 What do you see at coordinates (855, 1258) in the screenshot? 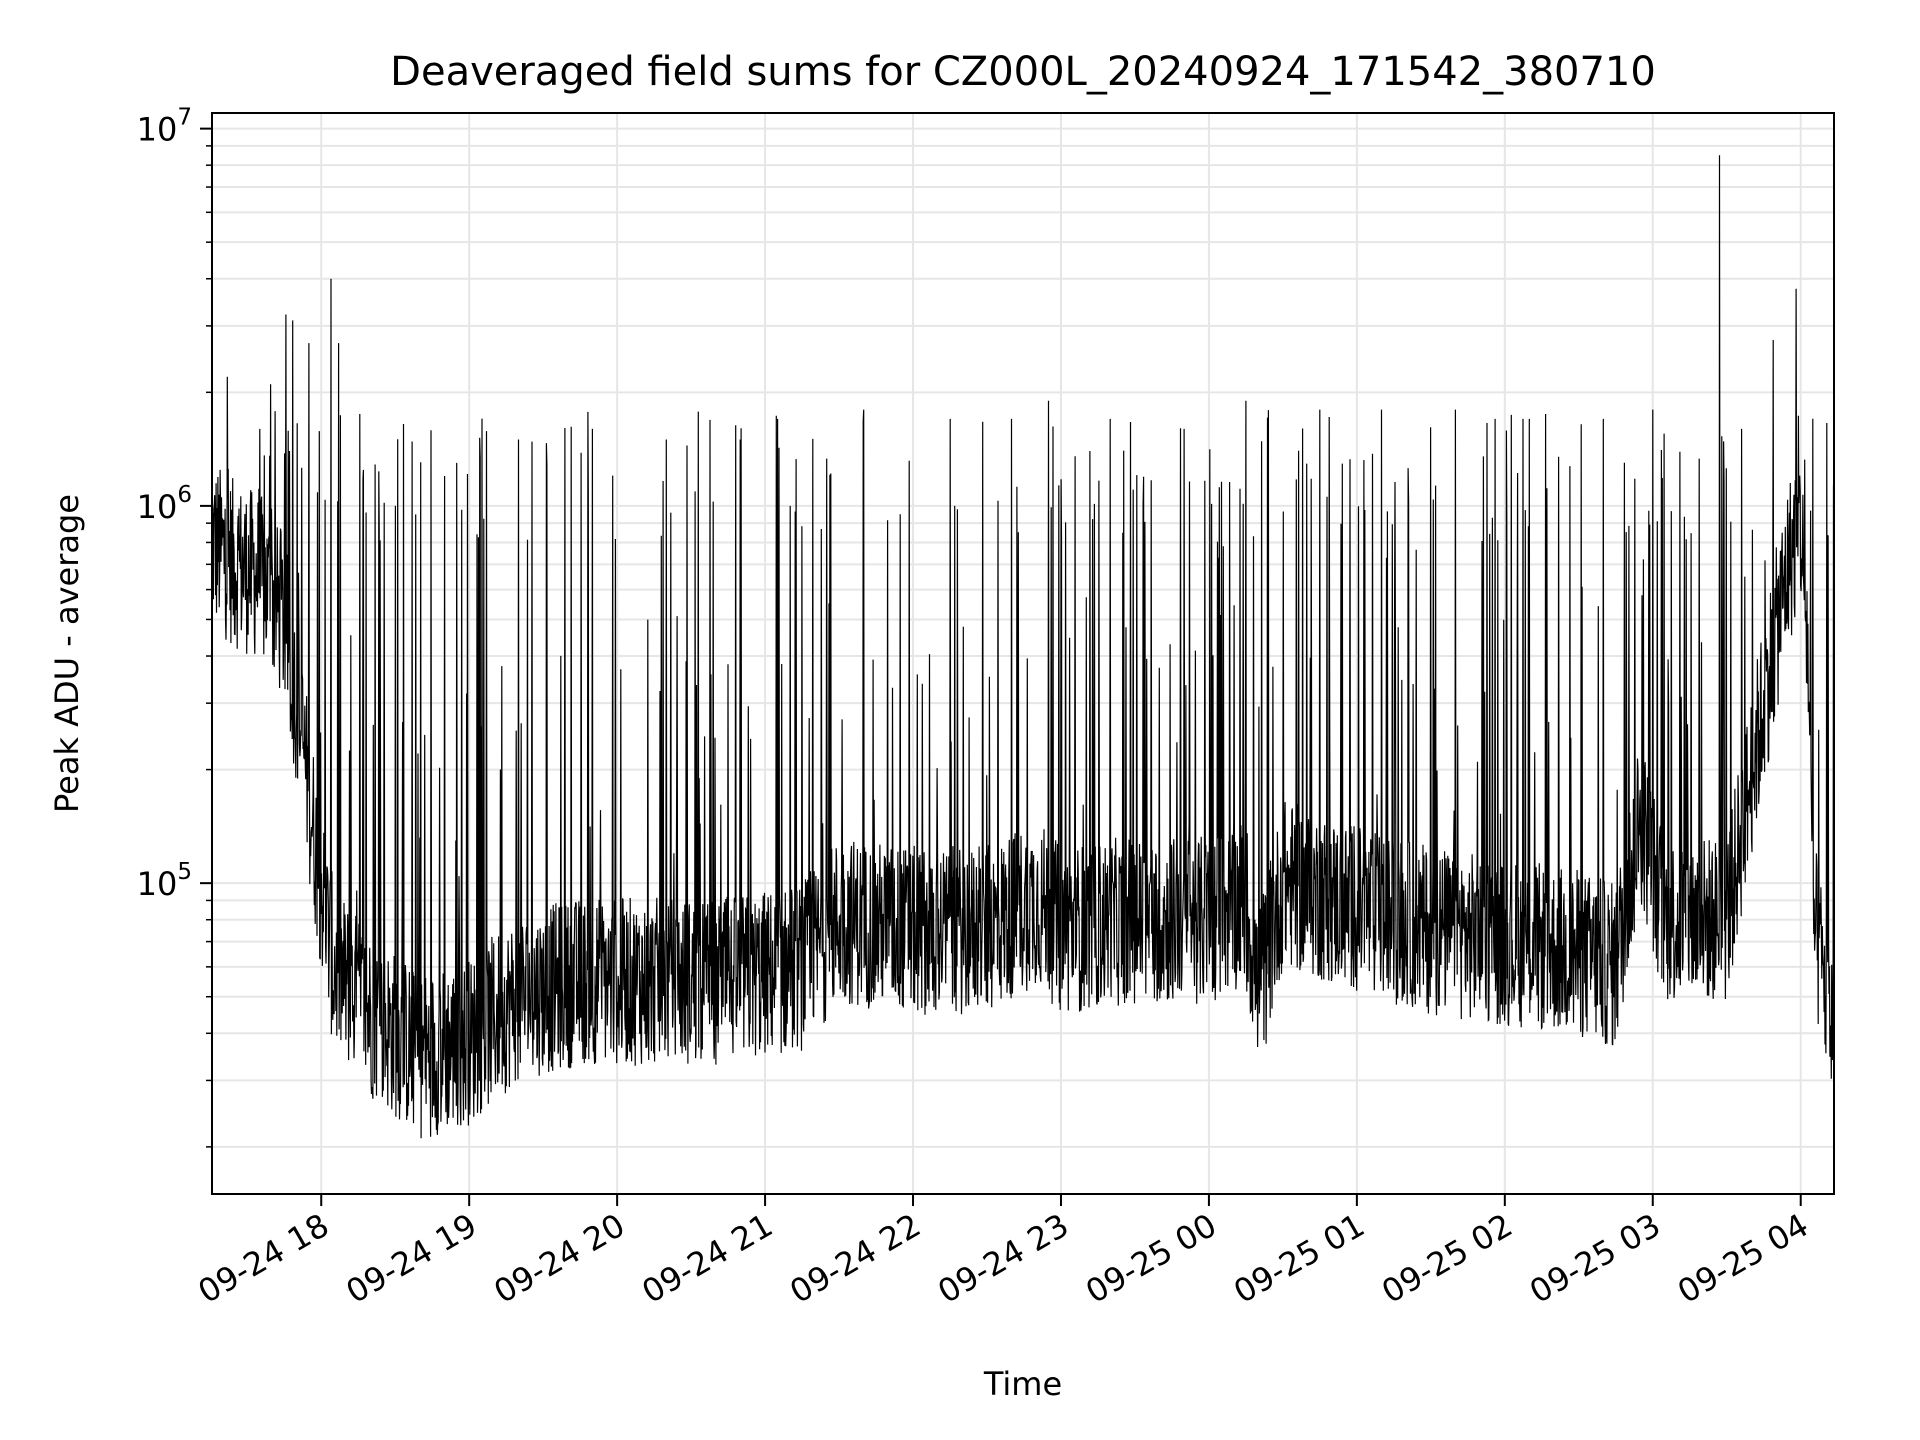
I see `x-tick-label: 09-24 22` at bounding box center [855, 1258].